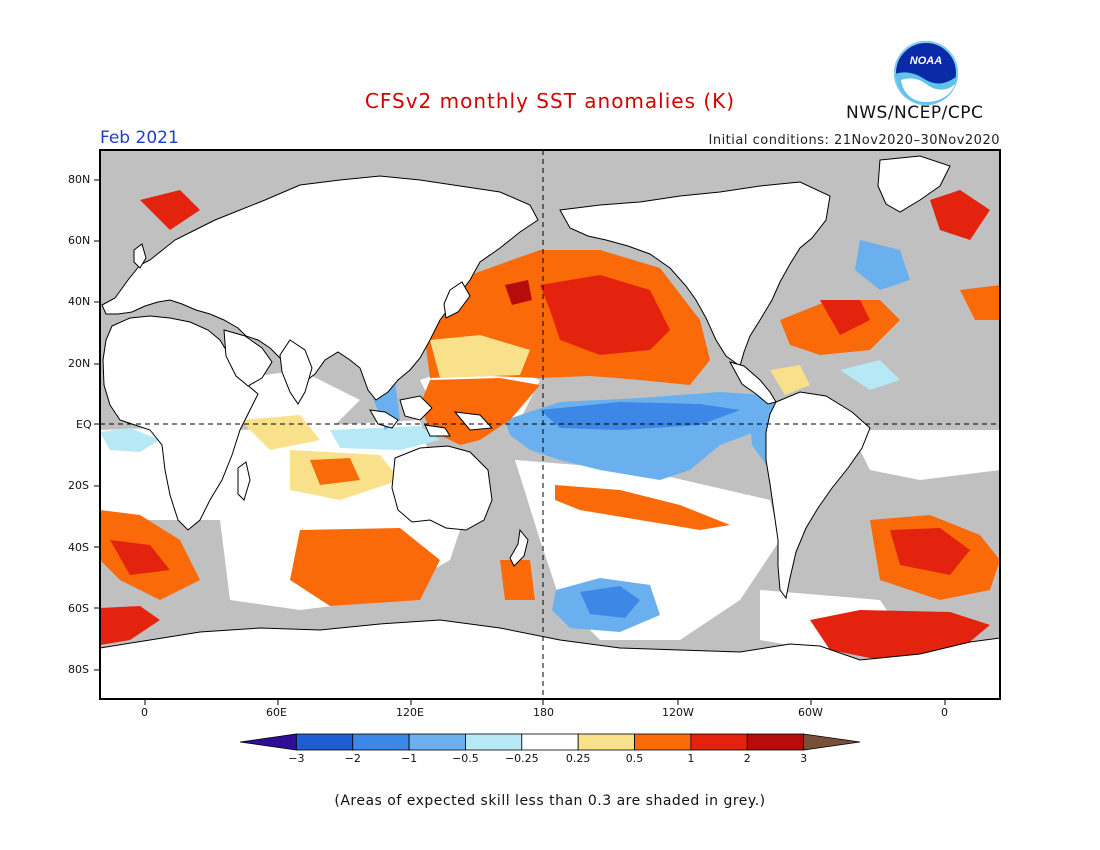 The image size is (1100, 850). I want to click on forecast-period: Feb 2021, so click(139, 138).